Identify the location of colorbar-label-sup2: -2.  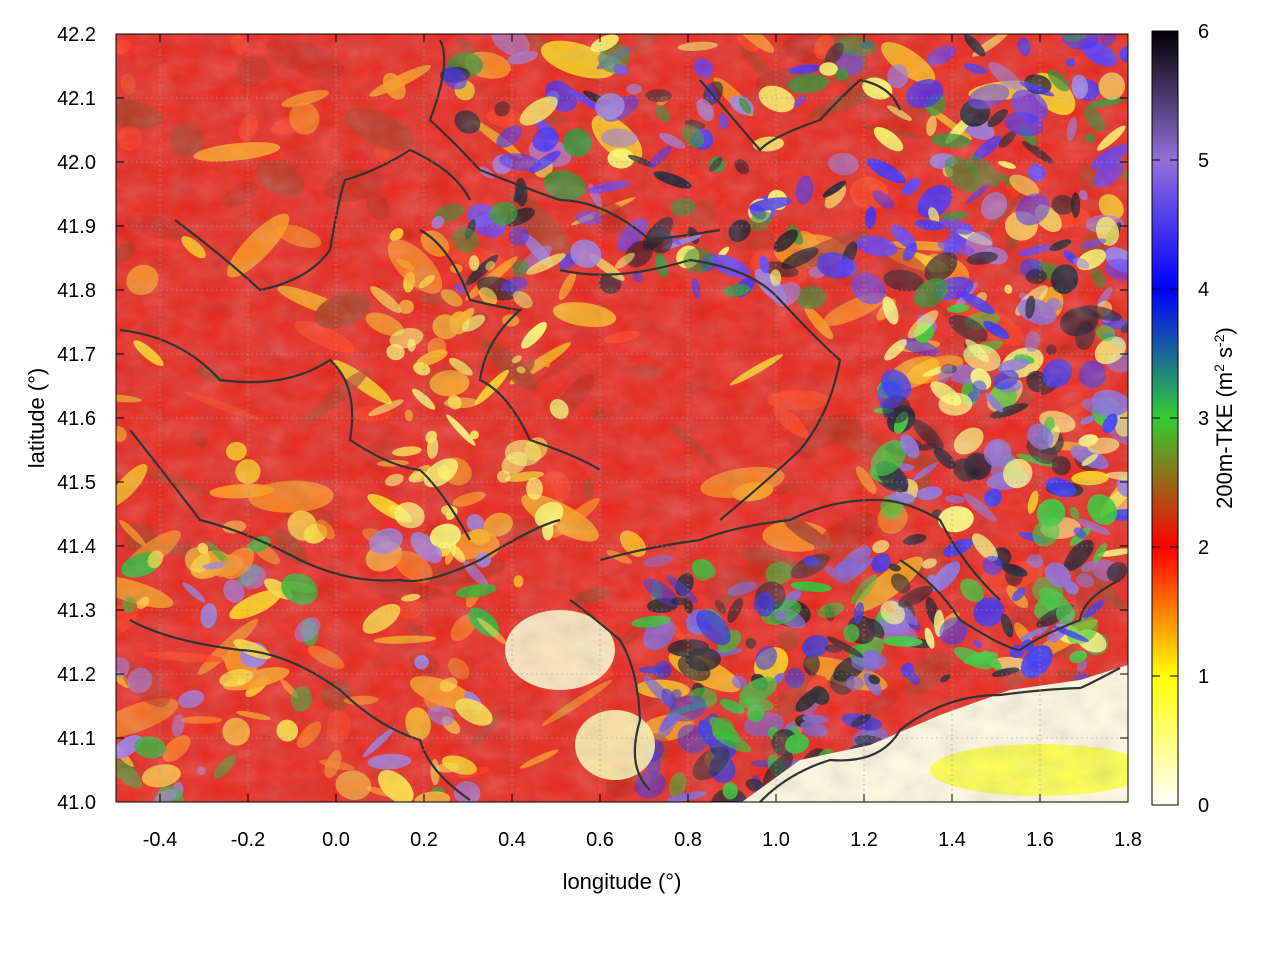
(1219, 340).